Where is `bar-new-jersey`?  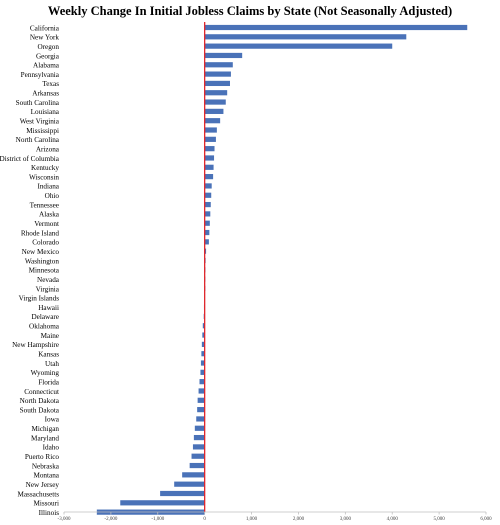
bar-new-jersey is located at coordinates (189, 484).